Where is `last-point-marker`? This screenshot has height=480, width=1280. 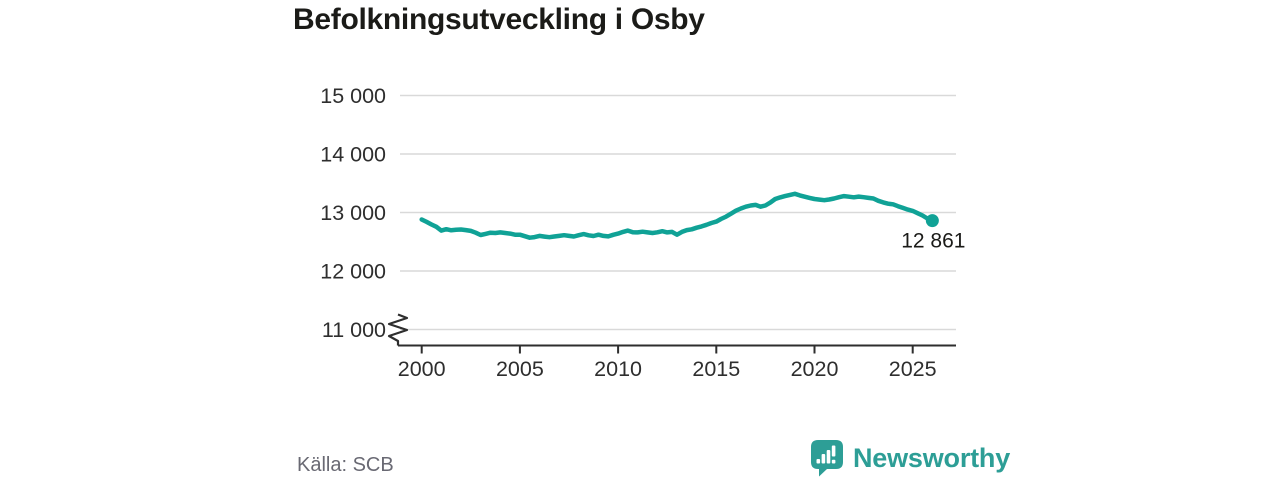
last-point-marker is located at coordinates (932, 221).